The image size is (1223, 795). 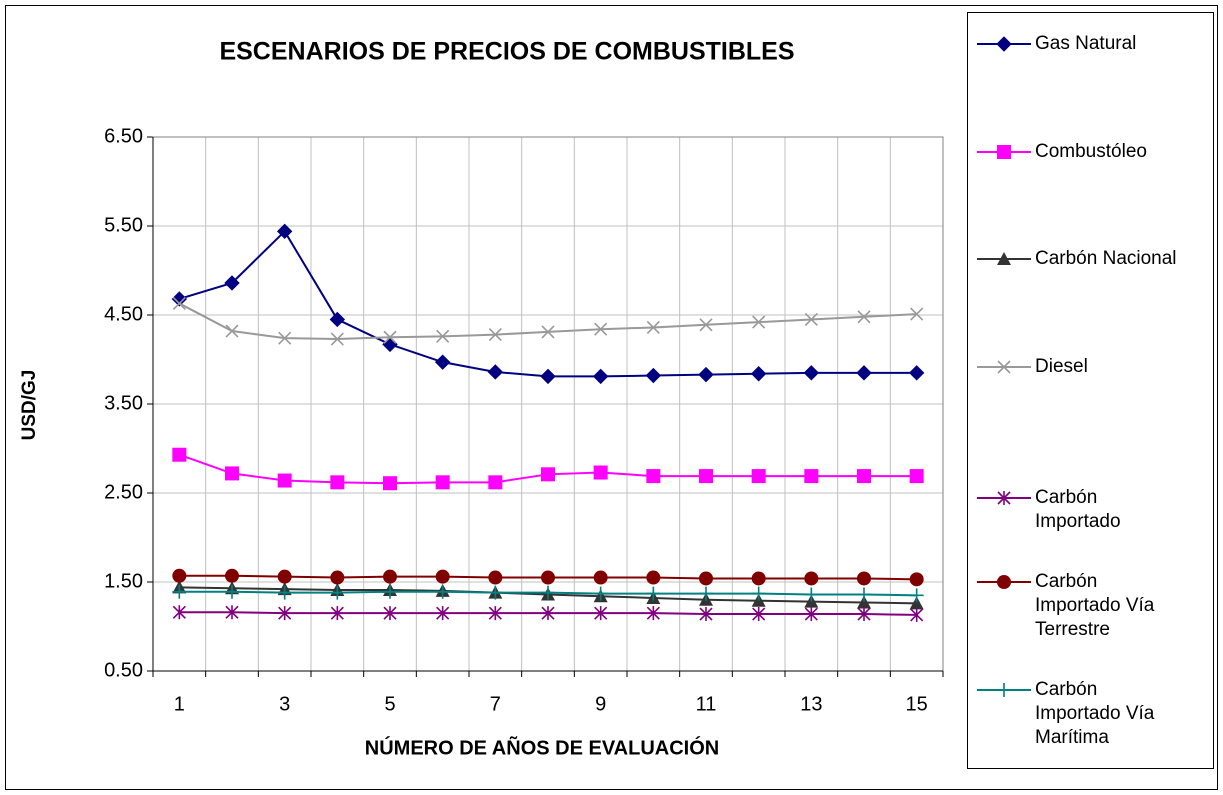 I want to click on y-tick-label: 5.50, so click(x=123, y=225).